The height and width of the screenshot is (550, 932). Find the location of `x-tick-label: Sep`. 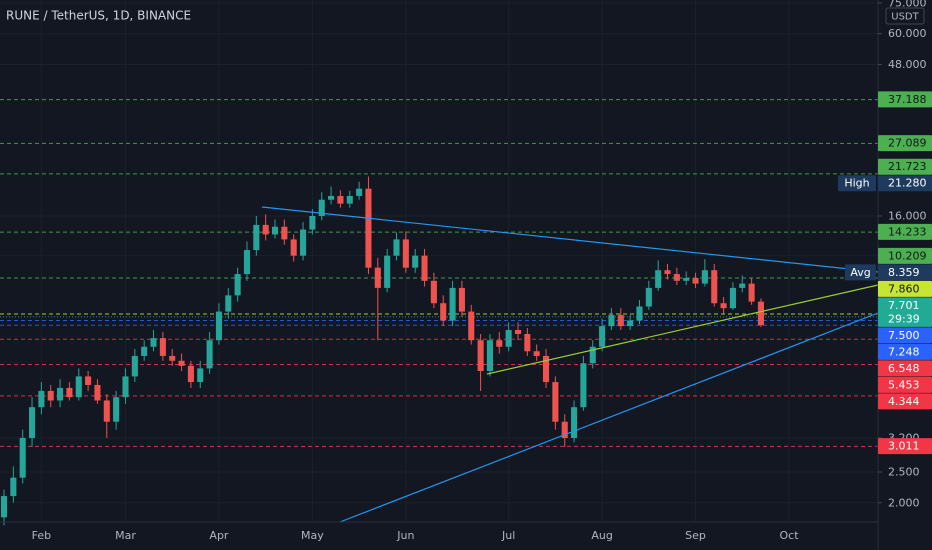

x-tick-label: Sep is located at coordinates (695, 535).